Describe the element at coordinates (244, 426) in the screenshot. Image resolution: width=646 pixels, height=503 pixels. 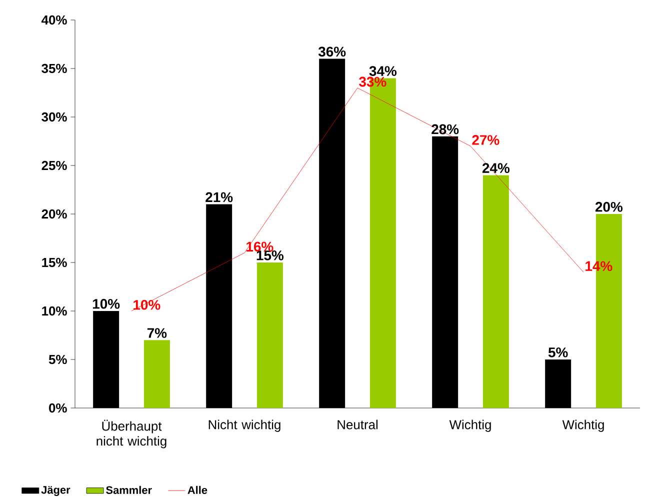
I see `x-tick-label: Nicht wichtig` at that location.